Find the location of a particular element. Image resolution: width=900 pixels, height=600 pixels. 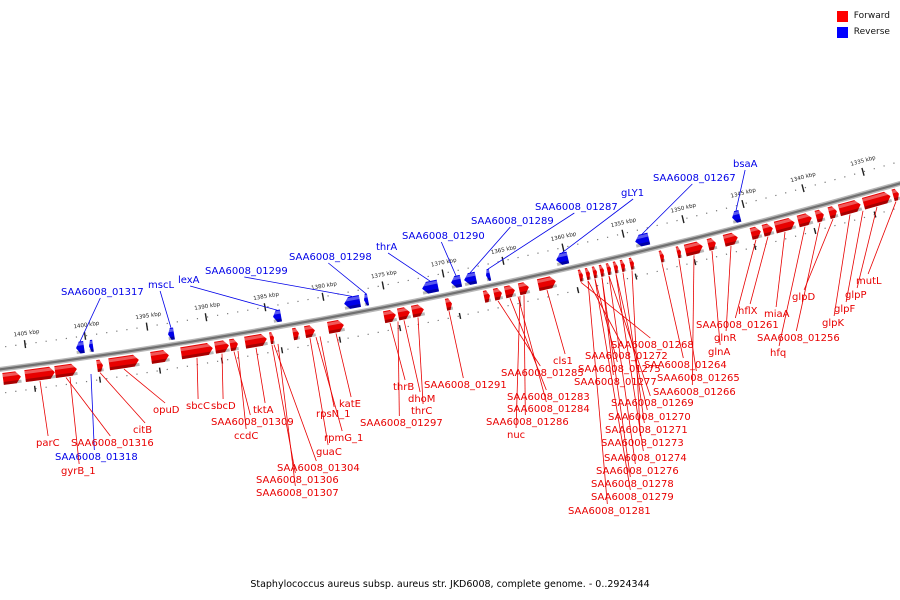

forward-gene-label-22-leader is located at coordinates (456, 345).